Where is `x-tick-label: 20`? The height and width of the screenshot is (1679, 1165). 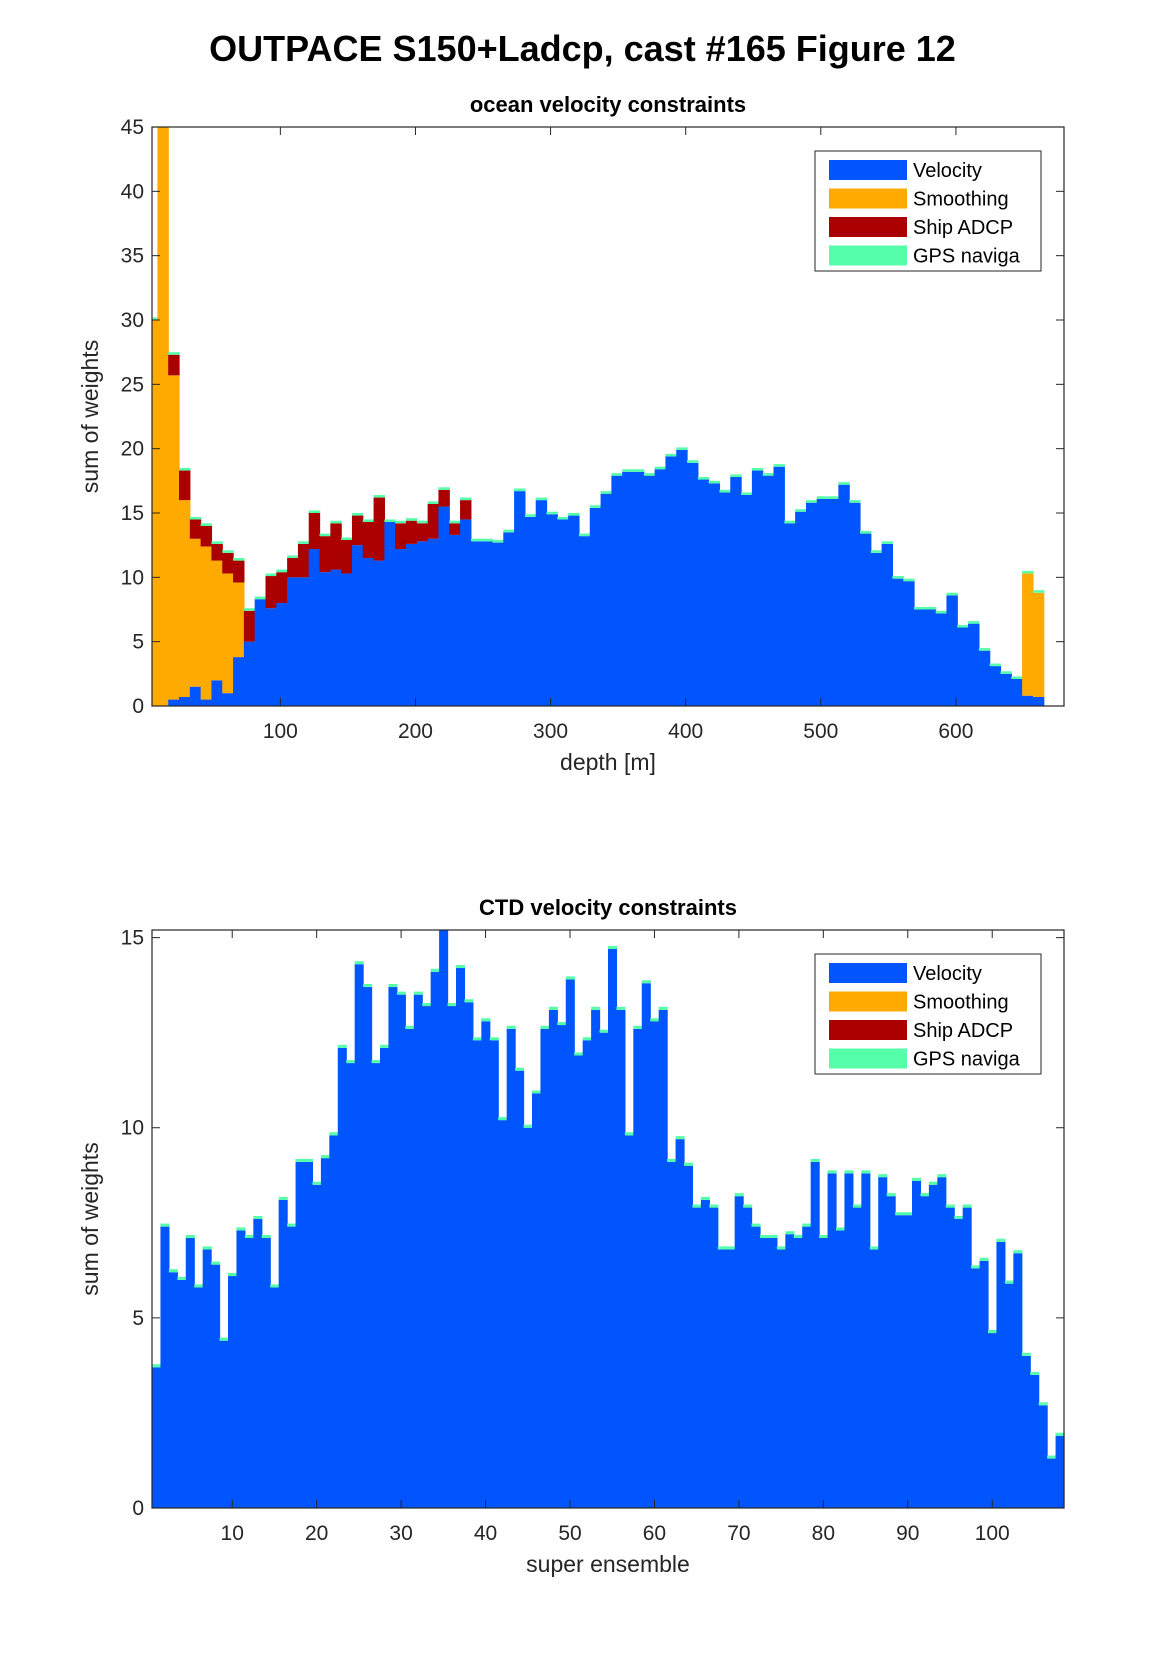
x-tick-label: 20 is located at coordinates (316, 1533).